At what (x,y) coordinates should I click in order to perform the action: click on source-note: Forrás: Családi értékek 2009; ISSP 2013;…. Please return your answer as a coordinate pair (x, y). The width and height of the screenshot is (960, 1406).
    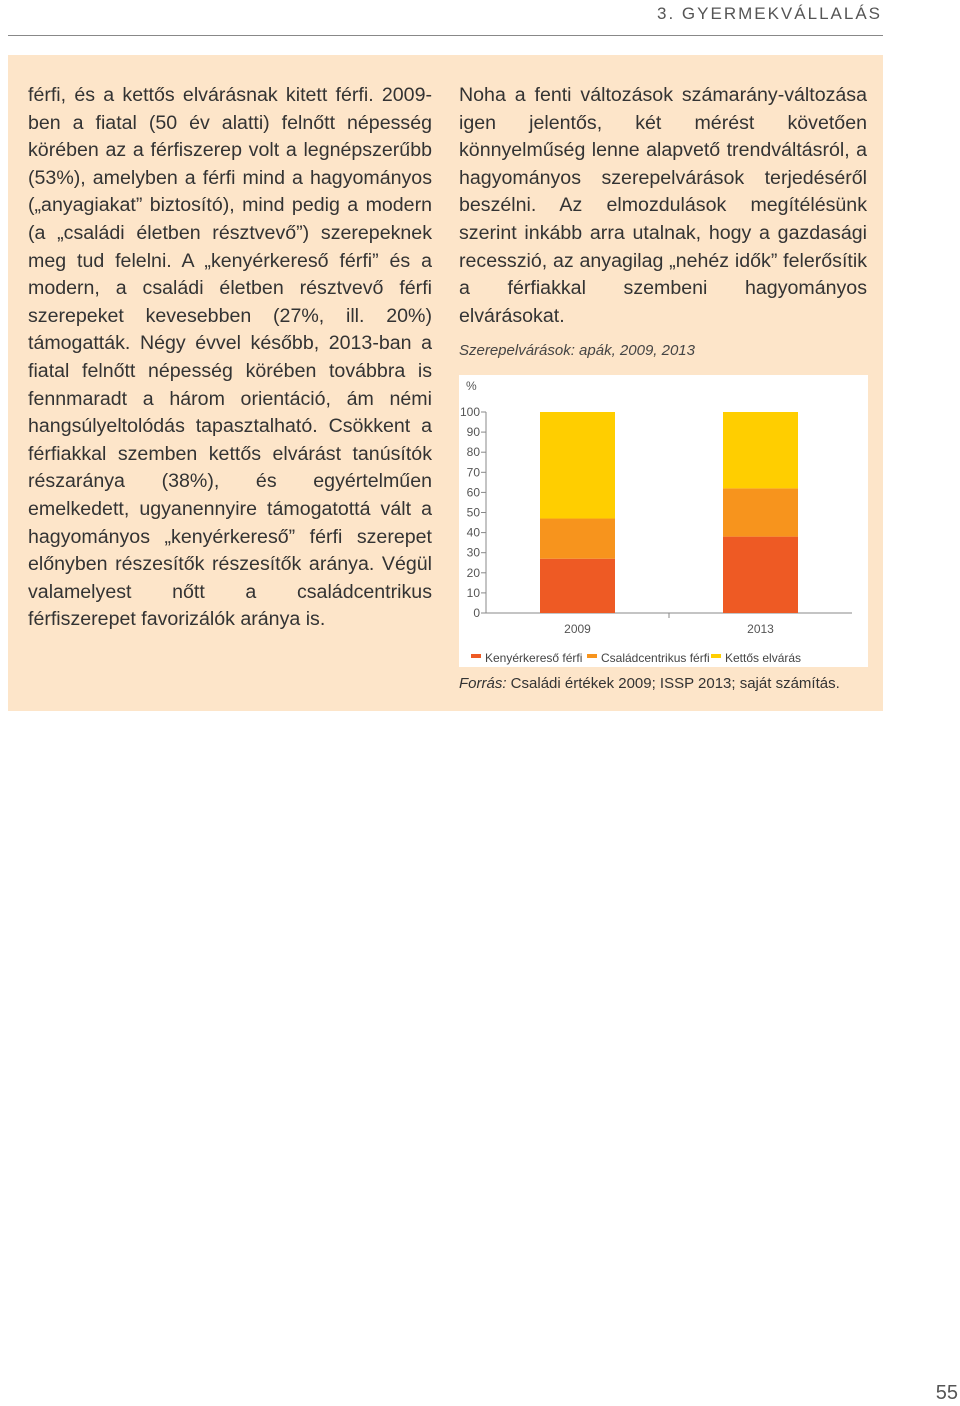
    Looking at the image, I should click on (649, 683).